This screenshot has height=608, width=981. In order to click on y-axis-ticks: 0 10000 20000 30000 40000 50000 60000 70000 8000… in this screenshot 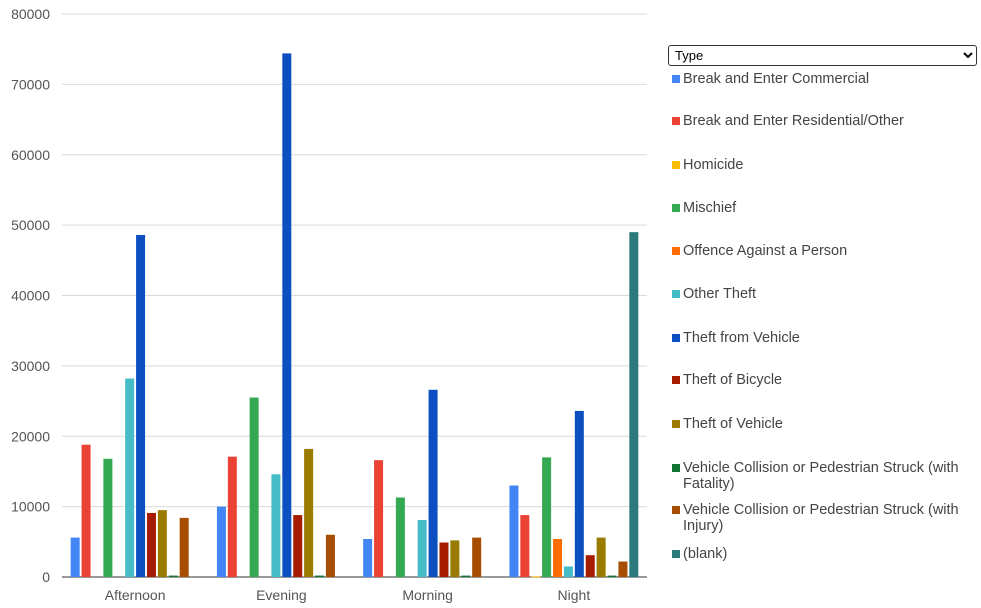, I will do `click(30, 295)`.